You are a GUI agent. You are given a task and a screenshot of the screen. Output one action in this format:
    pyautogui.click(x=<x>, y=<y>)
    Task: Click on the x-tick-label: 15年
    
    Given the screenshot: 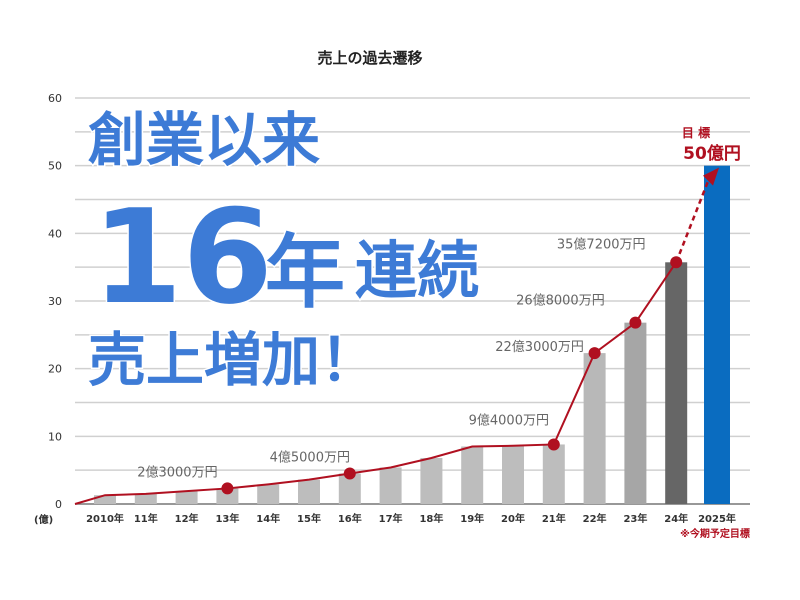 What is the action you would take?
    pyautogui.click(x=309, y=518)
    